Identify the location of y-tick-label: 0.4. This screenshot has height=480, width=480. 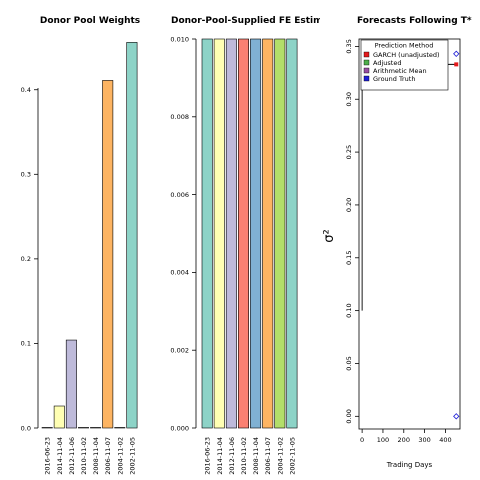
(26, 90).